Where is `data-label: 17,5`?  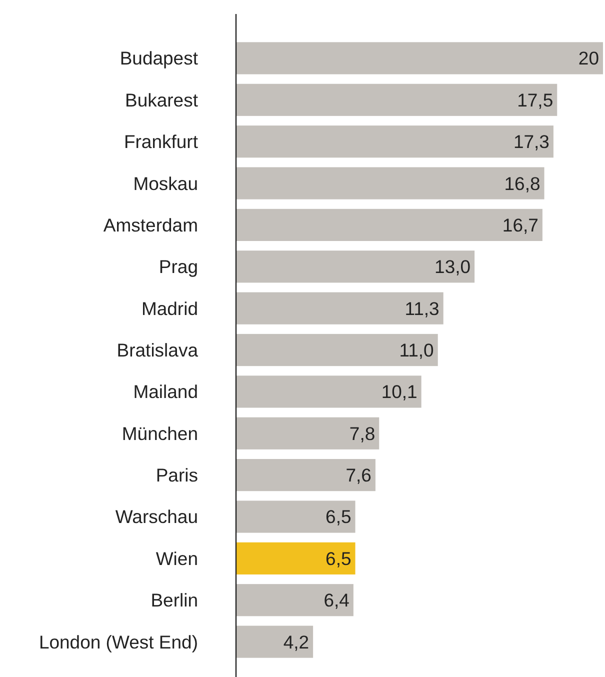
data-label: 17,5 is located at coordinates (535, 99).